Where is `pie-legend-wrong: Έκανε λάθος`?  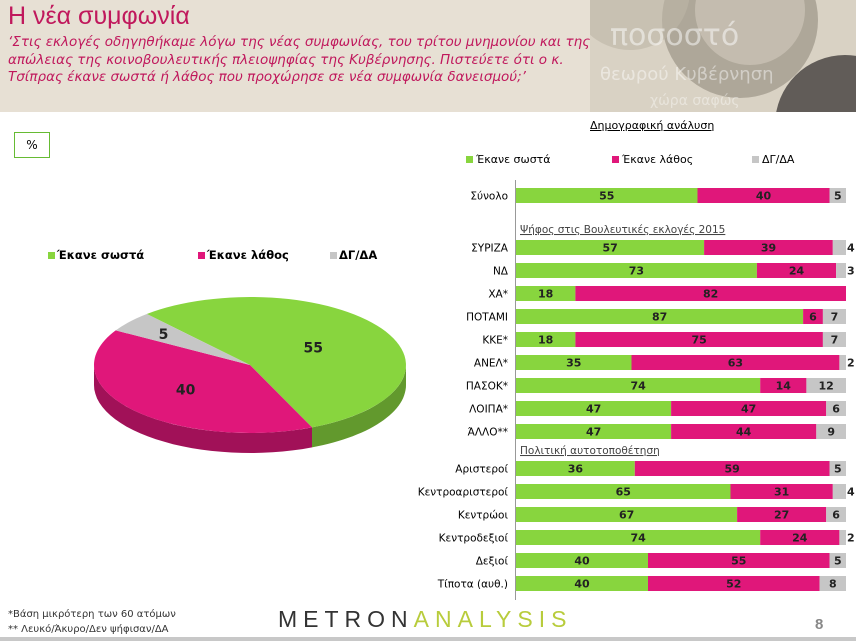
pie-legend-wrong: Έκανε λάθος is located at coordinates (243, 255).